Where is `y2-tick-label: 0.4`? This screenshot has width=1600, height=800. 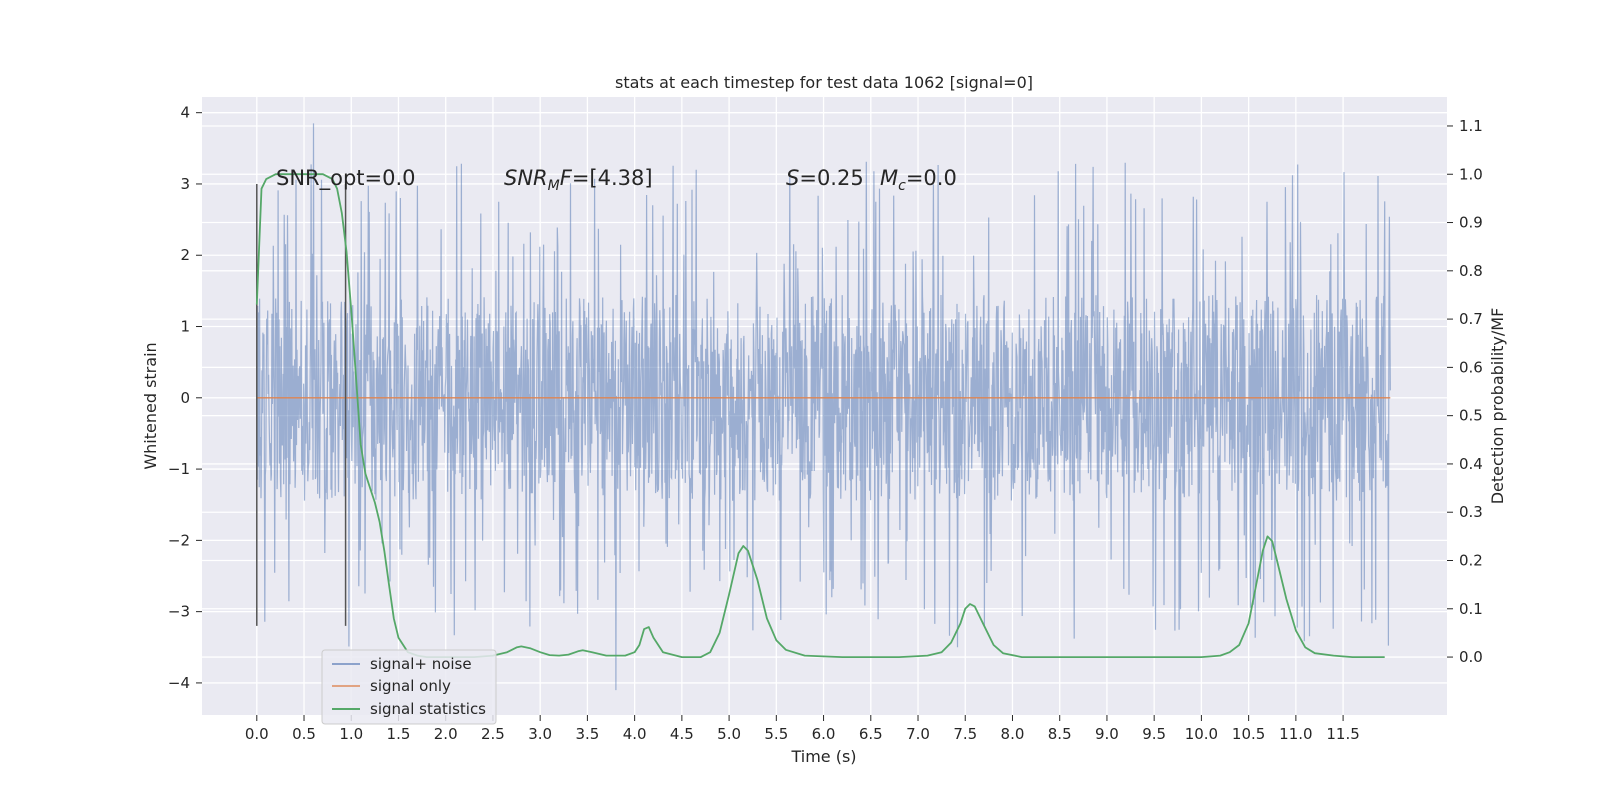 y2-tick-label: 0.4 is located at coordinates (1471, 464).